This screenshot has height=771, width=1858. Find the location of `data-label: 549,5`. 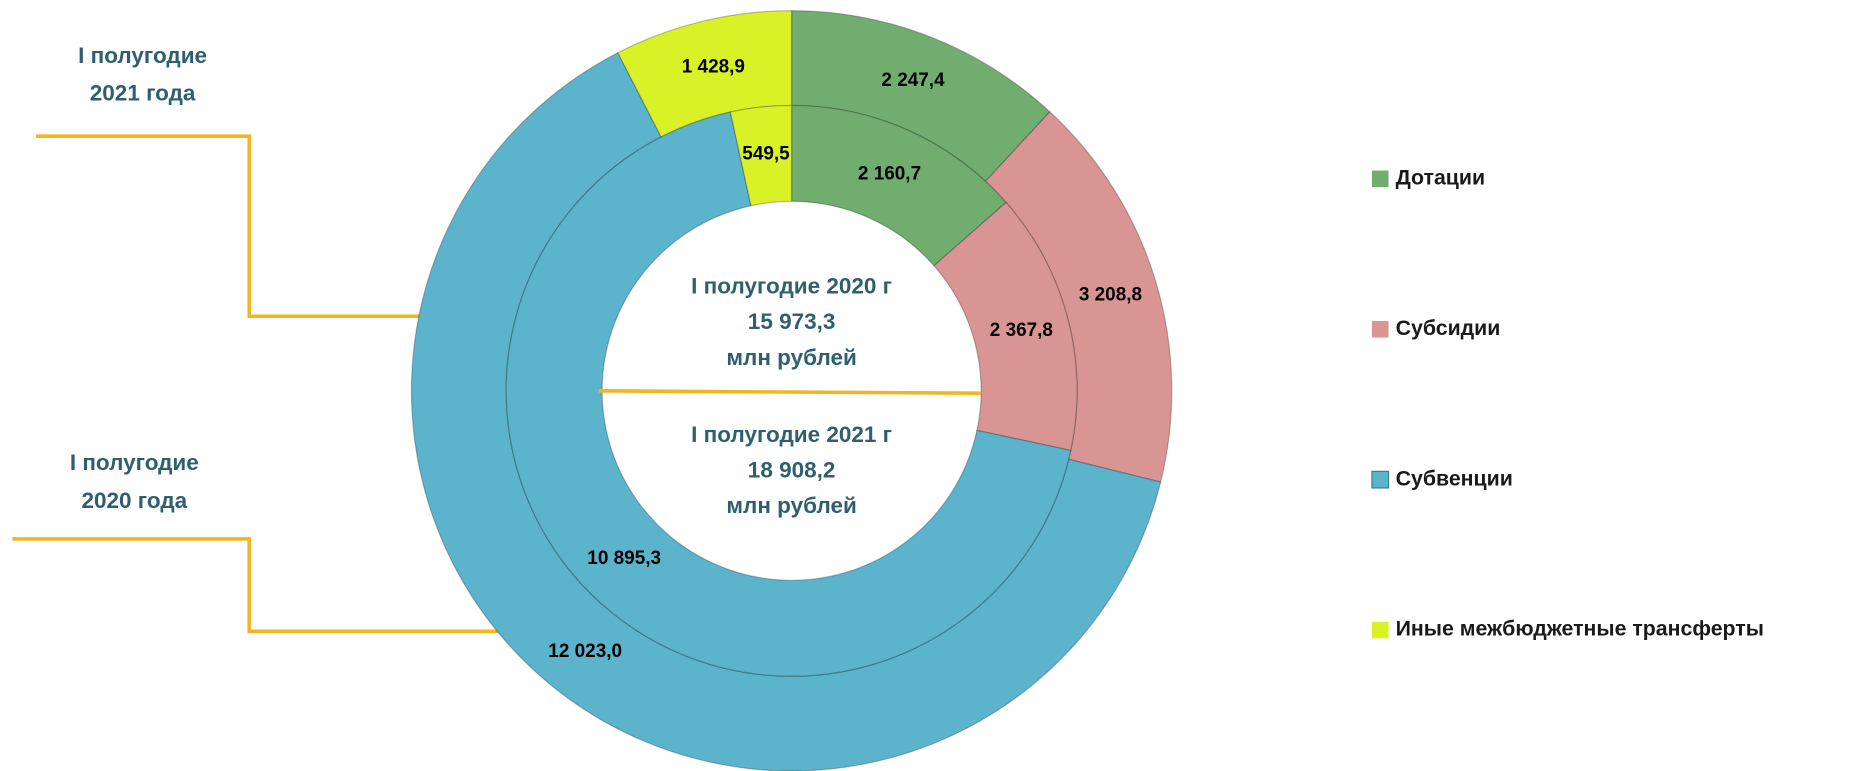

data-label: 549,5 is located at coordinates (765, 154).